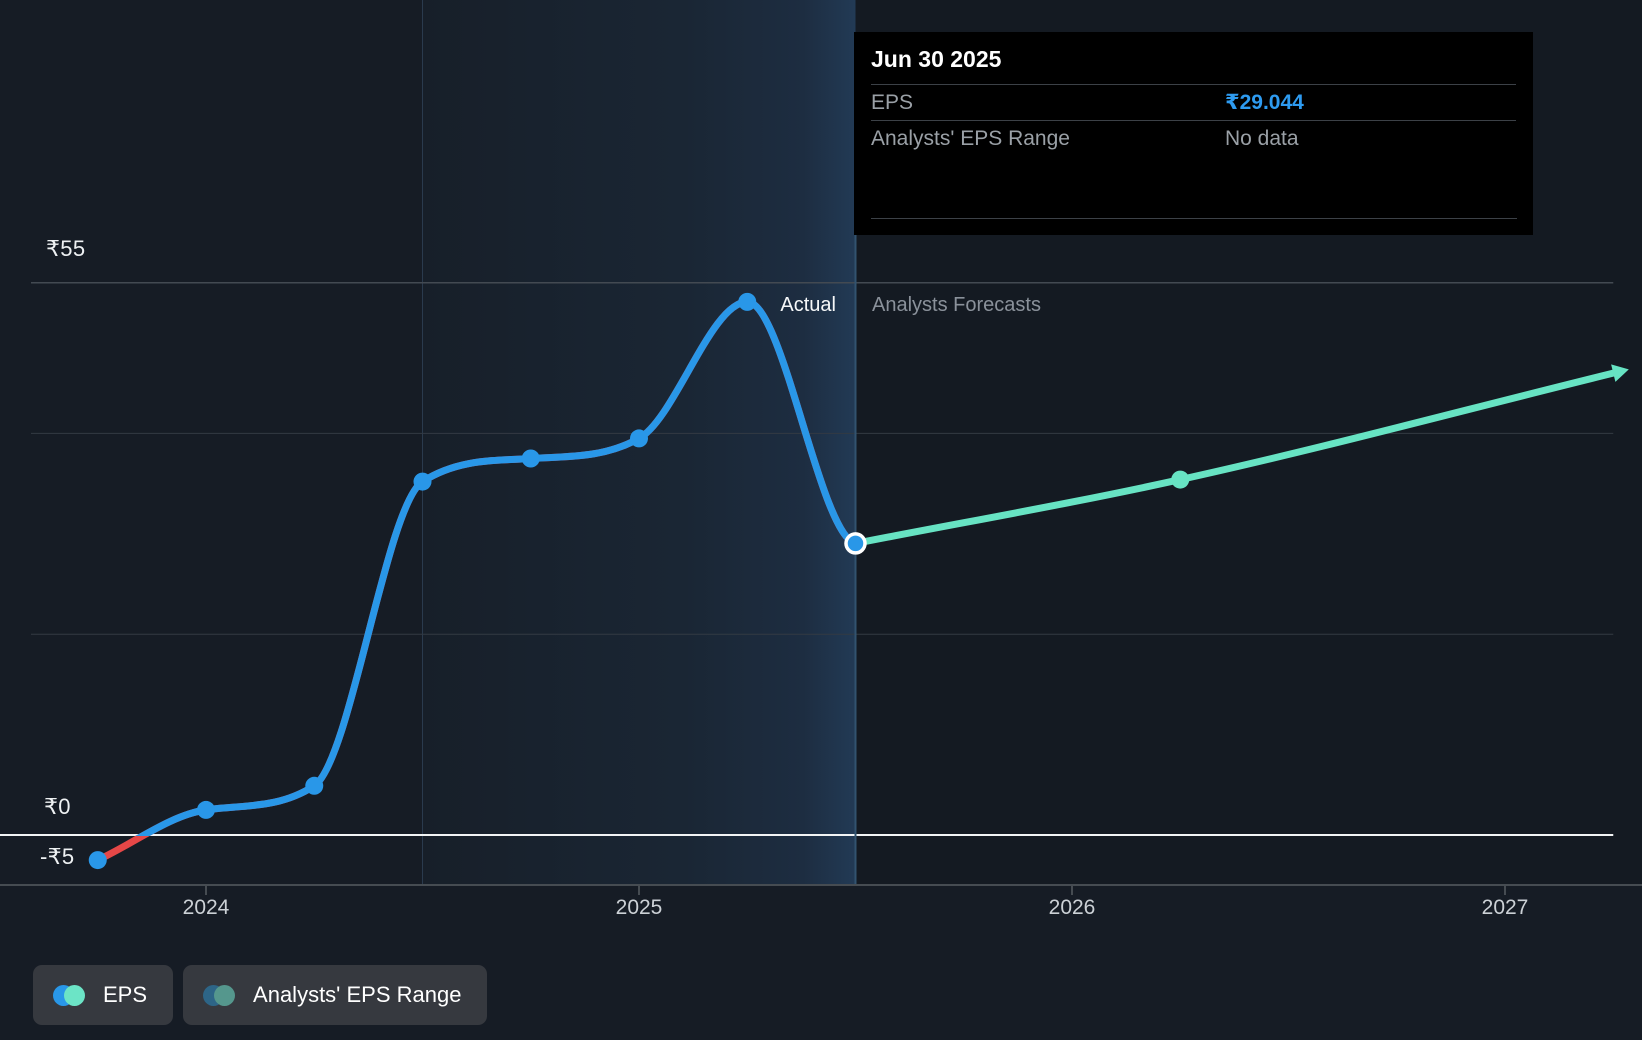 The image size is (1642, 1040). I want to click on tooltip-footer-divider, so click(1194, 218).